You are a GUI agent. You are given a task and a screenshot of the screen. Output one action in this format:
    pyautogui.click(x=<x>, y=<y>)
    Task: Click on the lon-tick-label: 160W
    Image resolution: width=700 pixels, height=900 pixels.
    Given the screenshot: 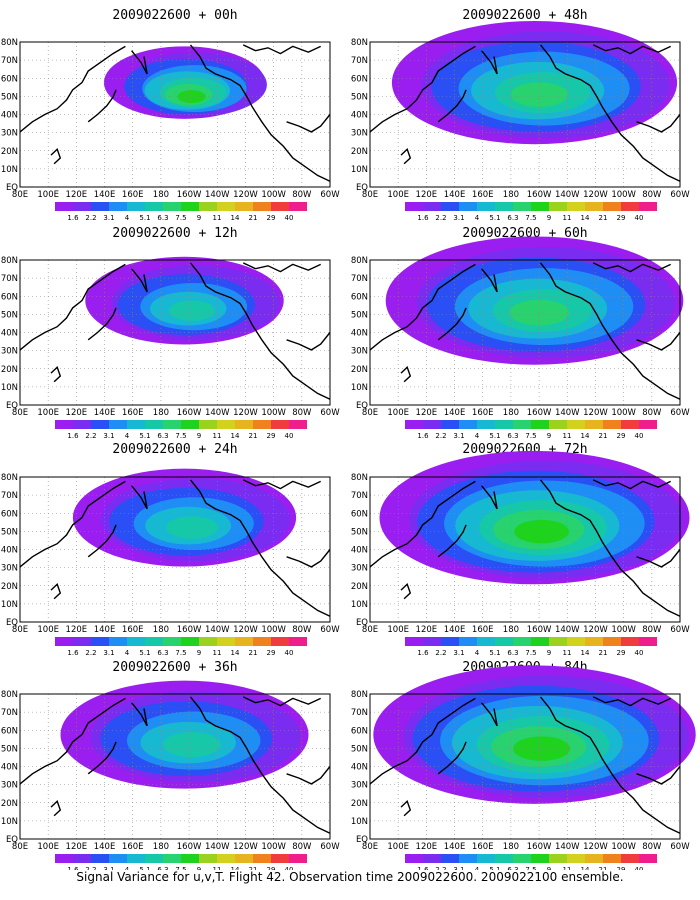 What is the action you would take?
    pyautogui.click(x=189, y=630)
    